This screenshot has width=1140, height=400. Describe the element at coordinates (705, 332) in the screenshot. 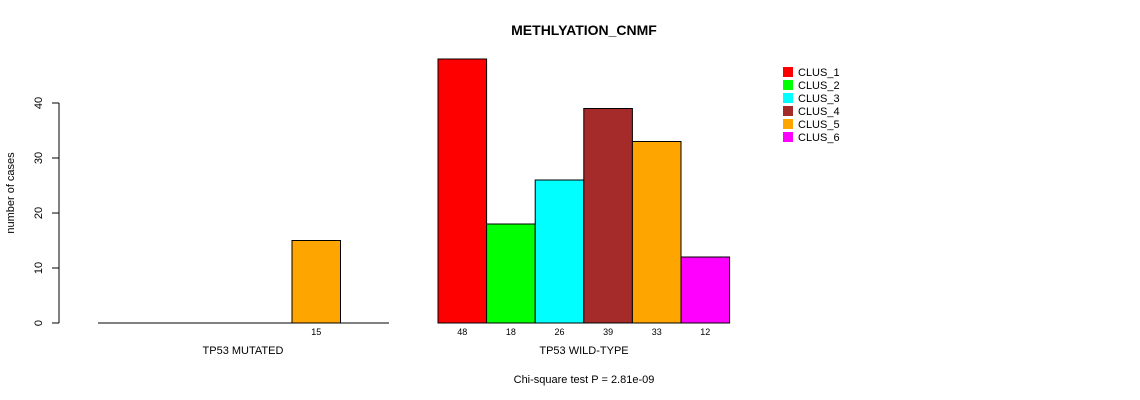

I see `bar-count-label: 12` at that location.